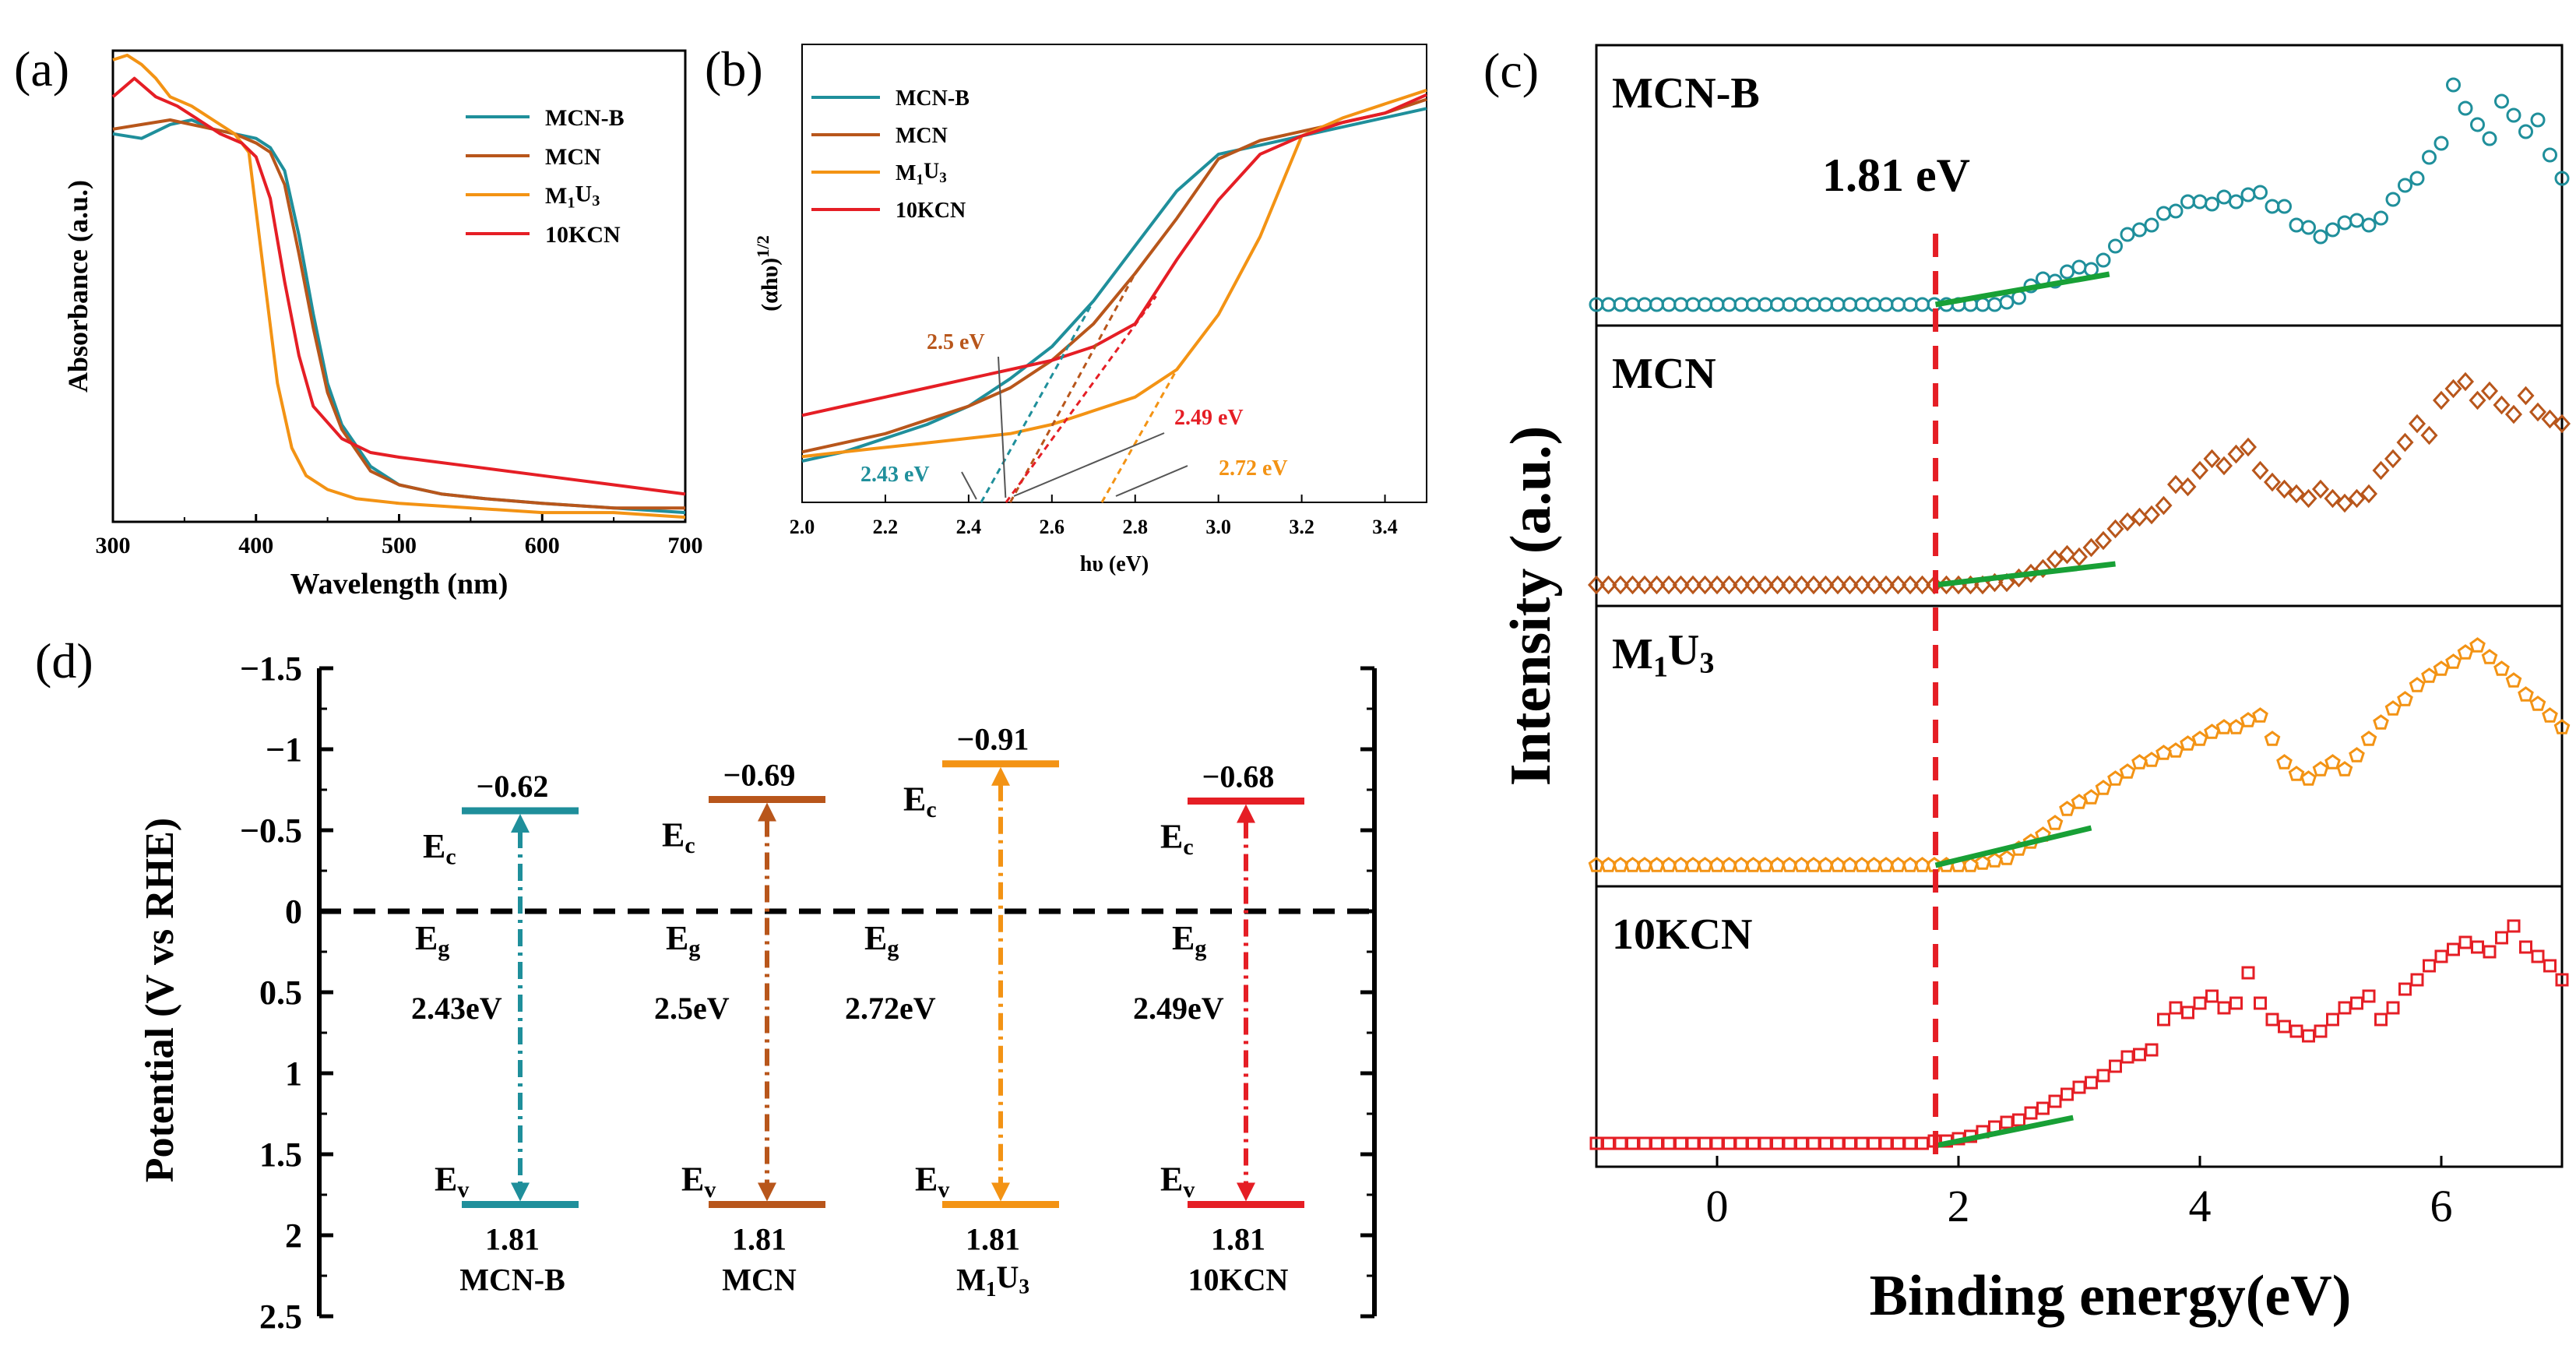  Describe the element at coordinates (1531, 606) in the screenshot. I see `y-axis-label-c: Intensity (a.u.)` at that location.